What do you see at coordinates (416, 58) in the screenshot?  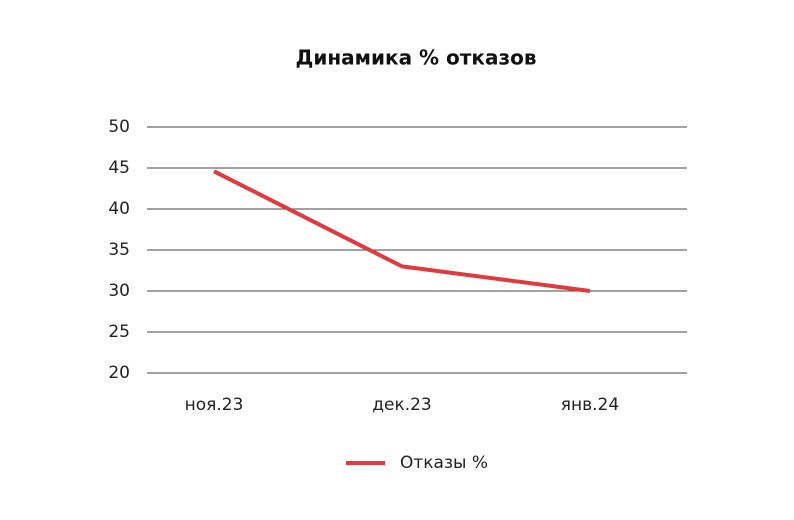 I see `chart-title: Динамика % отказов` at bounding box center [416, 58].